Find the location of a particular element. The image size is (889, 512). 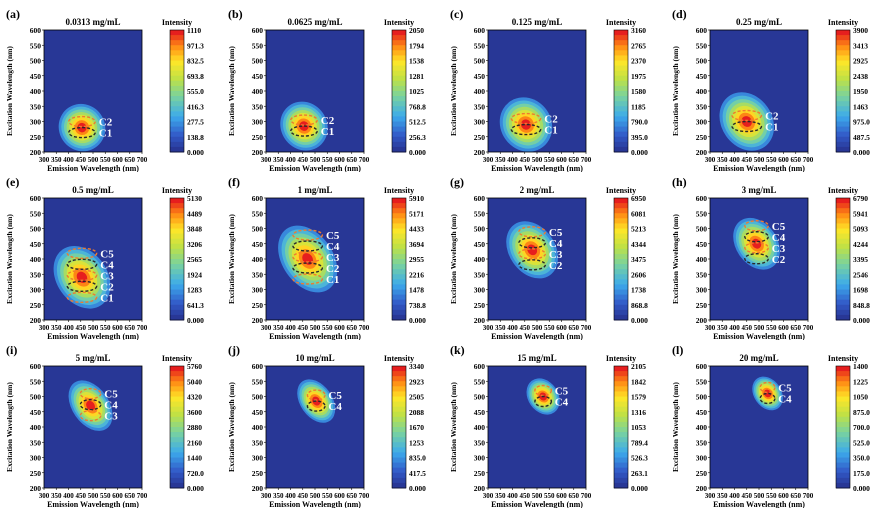

colorbar-frame is located at coordinates (621, 91).